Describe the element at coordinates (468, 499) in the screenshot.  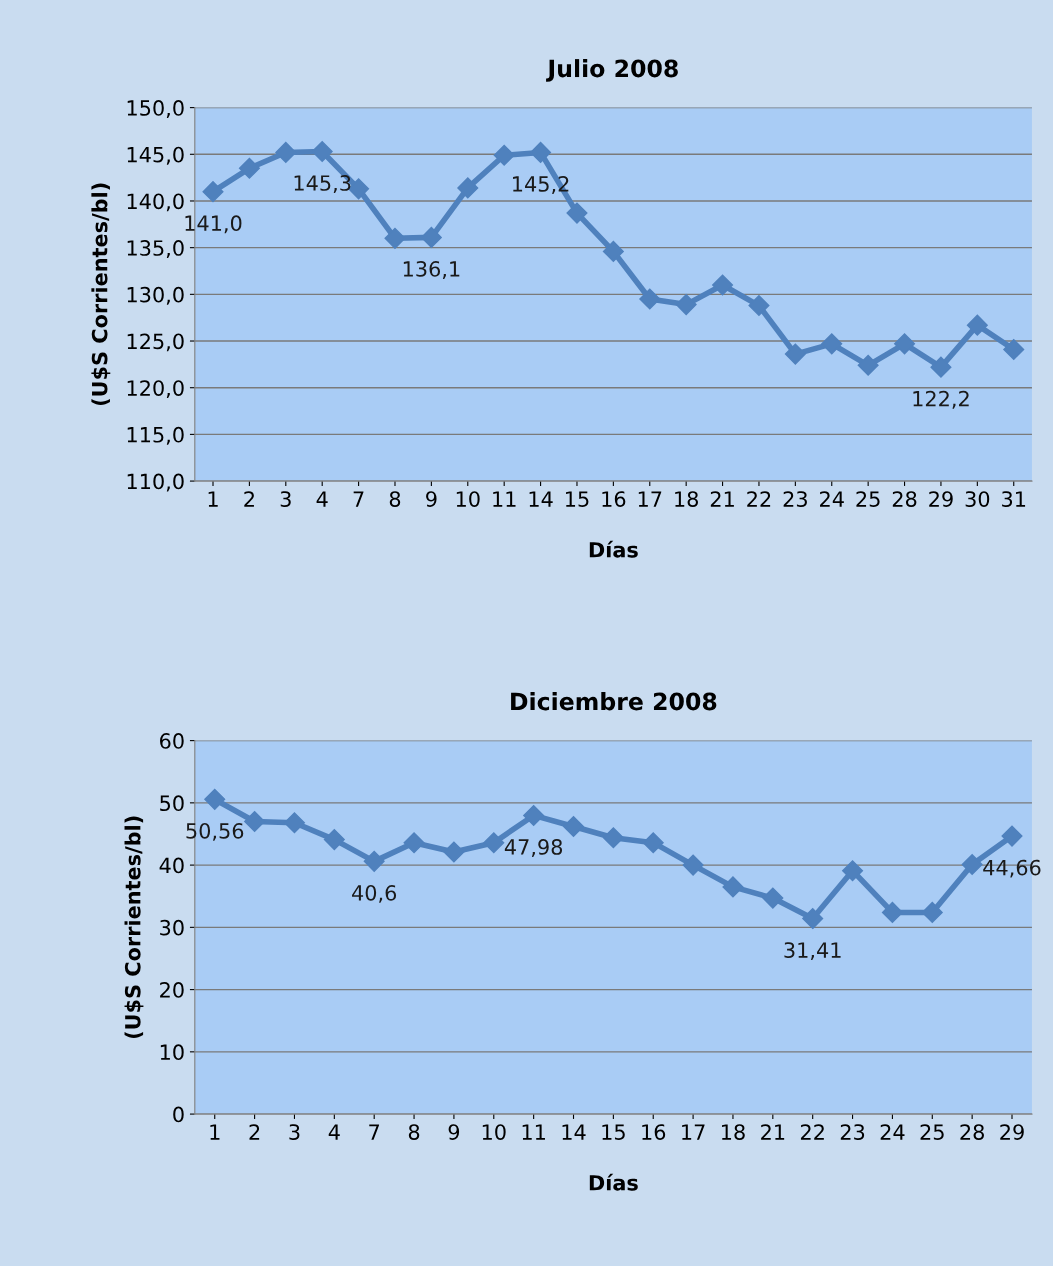
I see `x-tick-label: 10` at that location.